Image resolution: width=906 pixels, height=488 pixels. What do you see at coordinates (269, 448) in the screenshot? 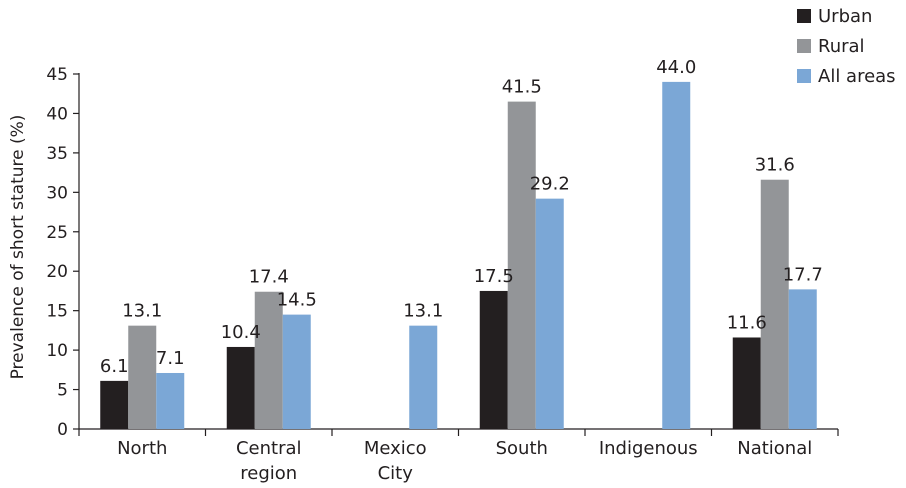
I see `x-tick-label: Central` at bounding box center [269, 448].